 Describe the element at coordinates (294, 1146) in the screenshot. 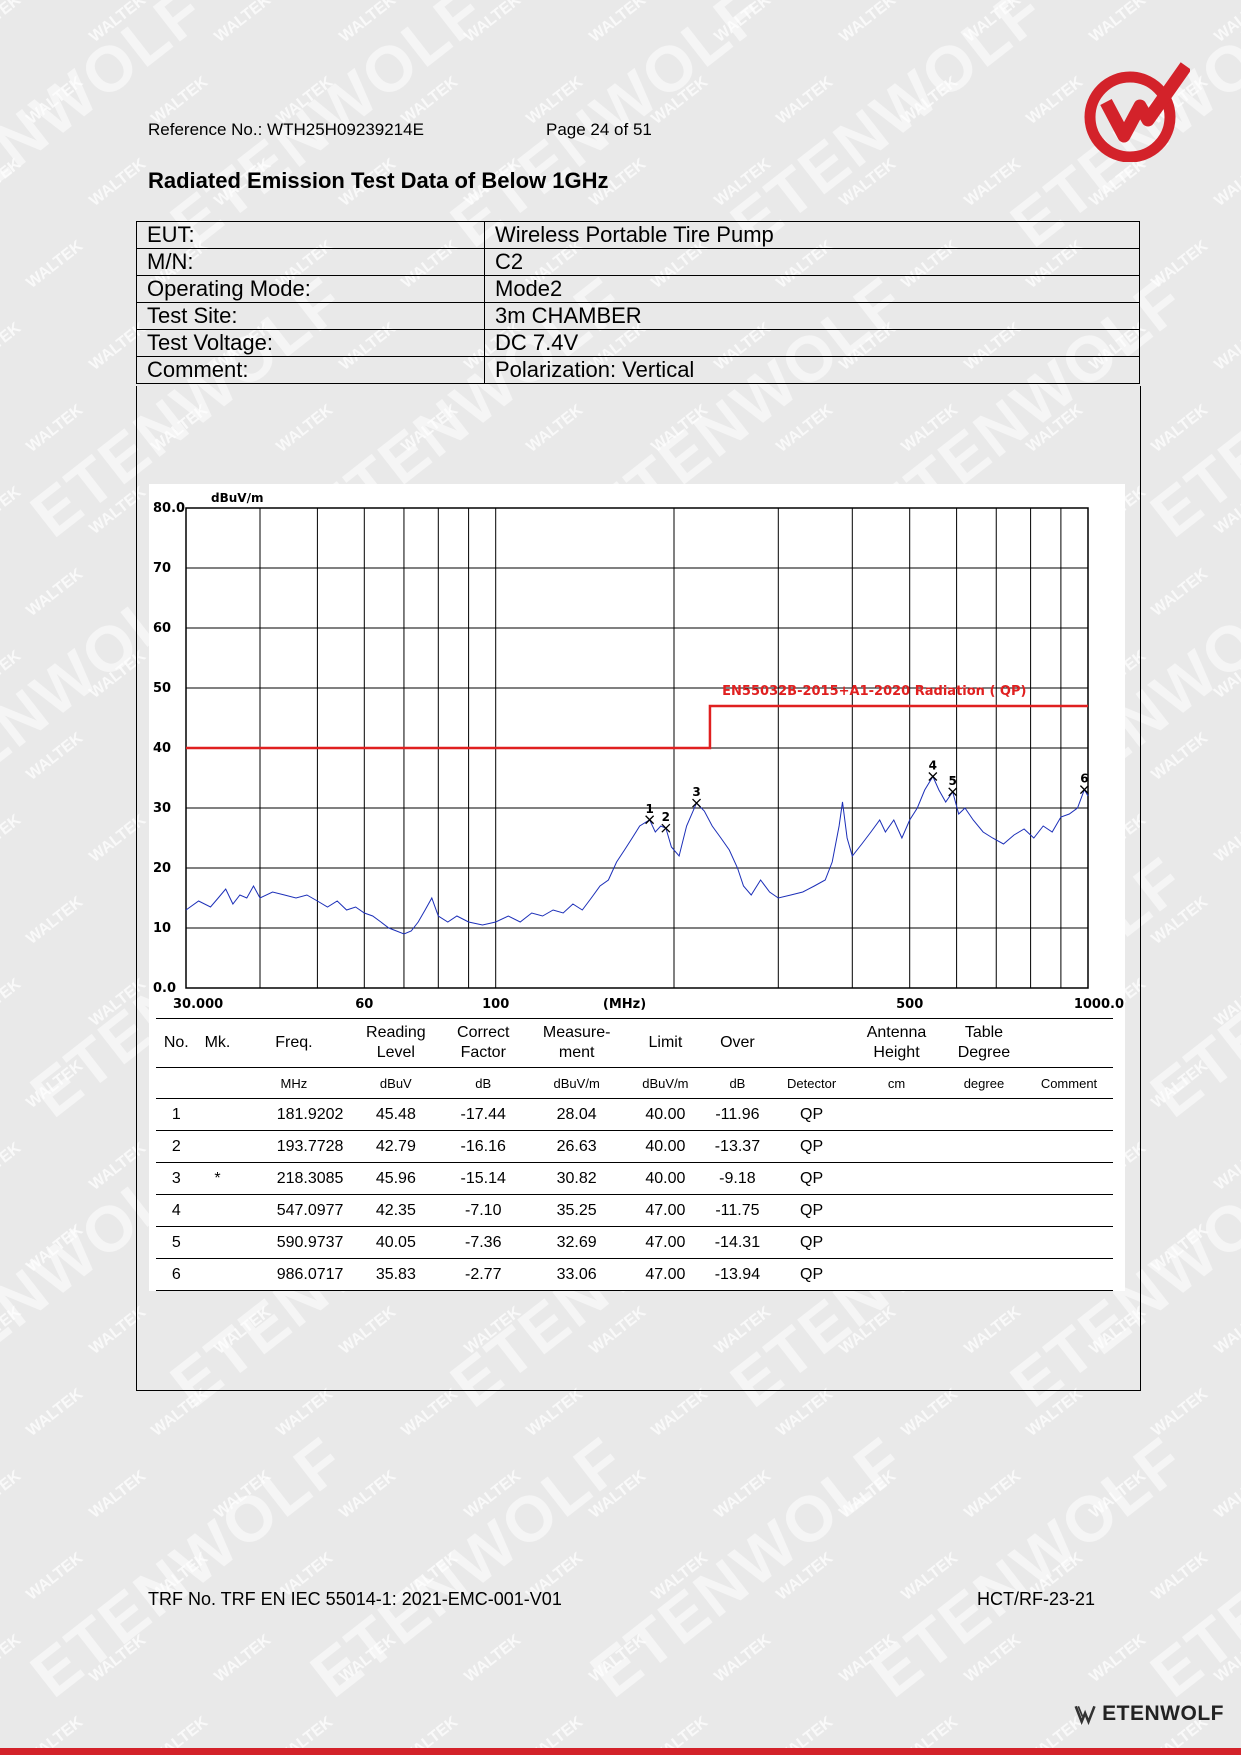

I see `table-cell: 193.7728` at that location.